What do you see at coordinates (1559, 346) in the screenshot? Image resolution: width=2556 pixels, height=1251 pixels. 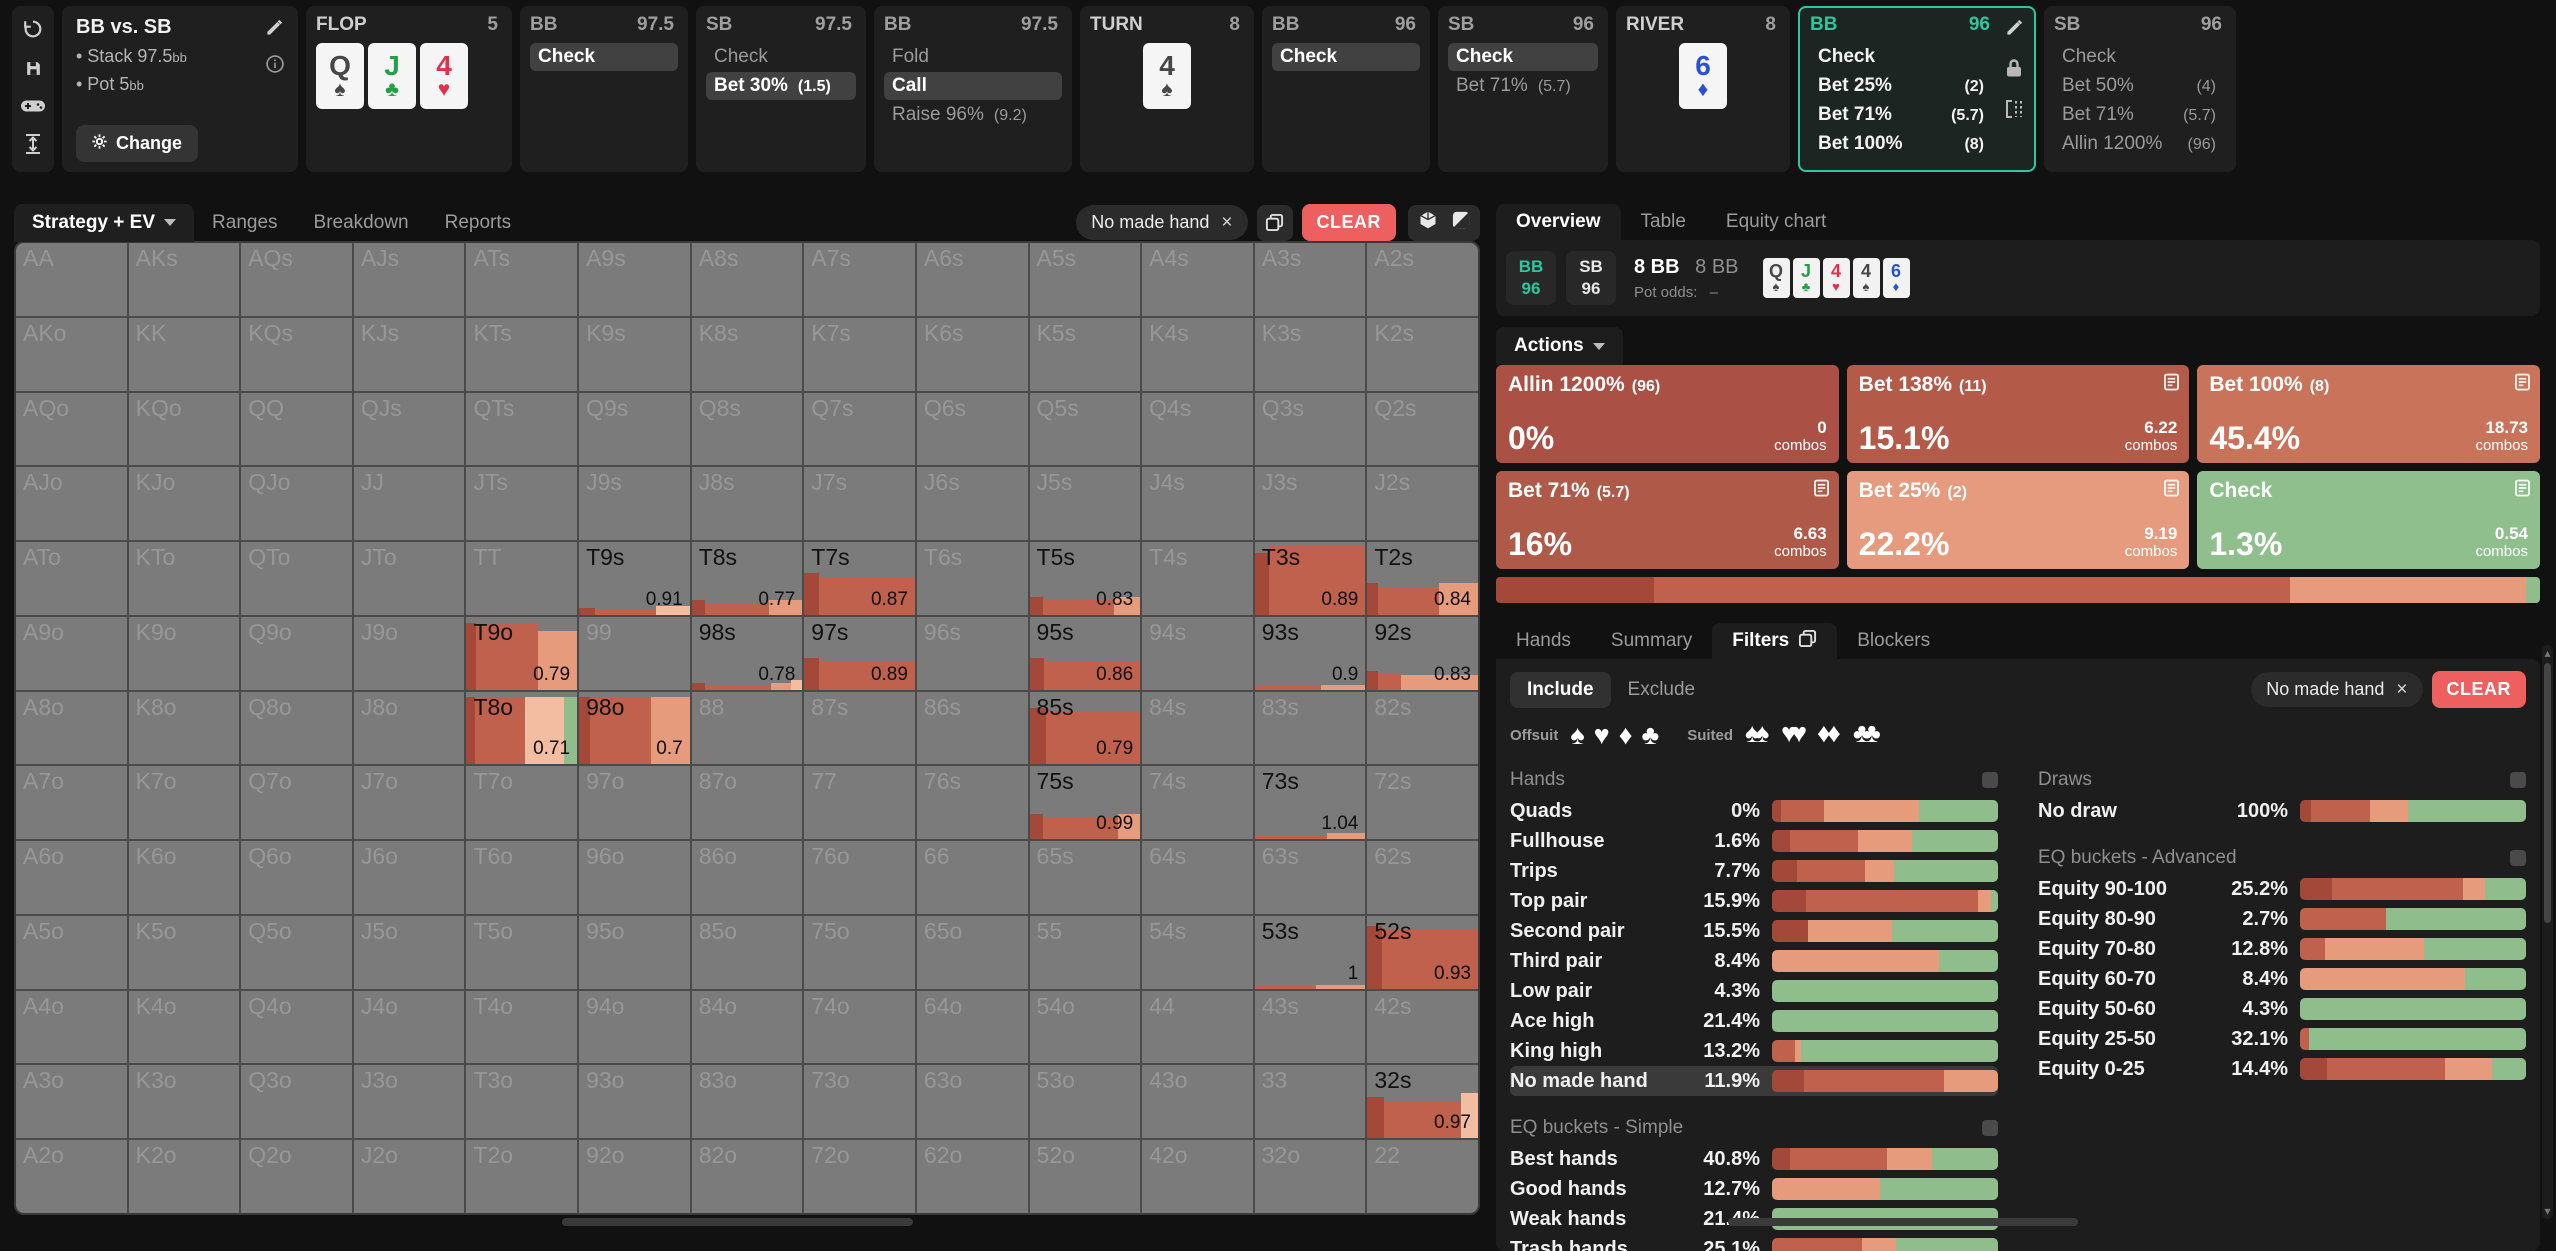 I see `actions-dropdown: Actions` at bounding box center [1559, 346].